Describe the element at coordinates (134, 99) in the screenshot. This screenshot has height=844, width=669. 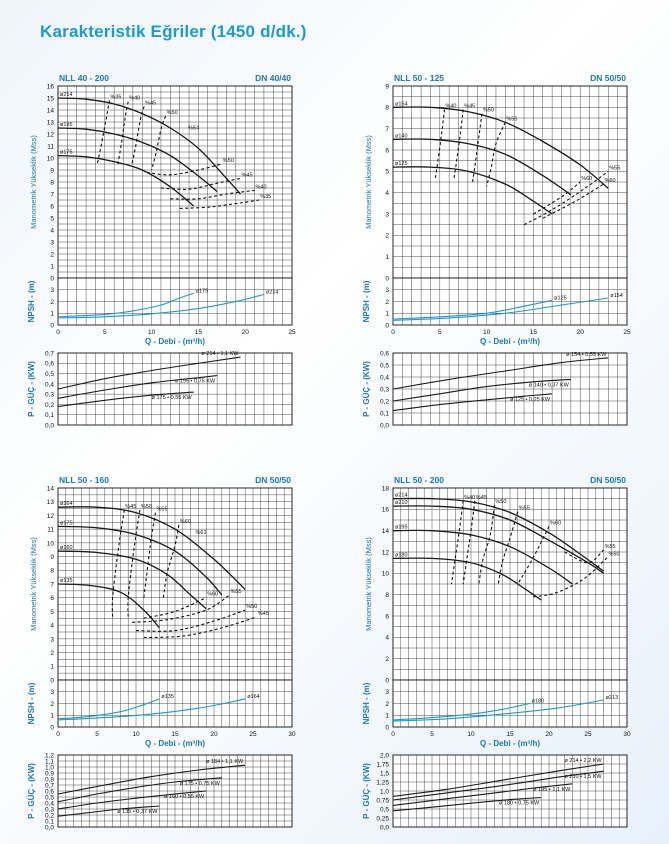
I see `efficiency-label: %40` at that location.